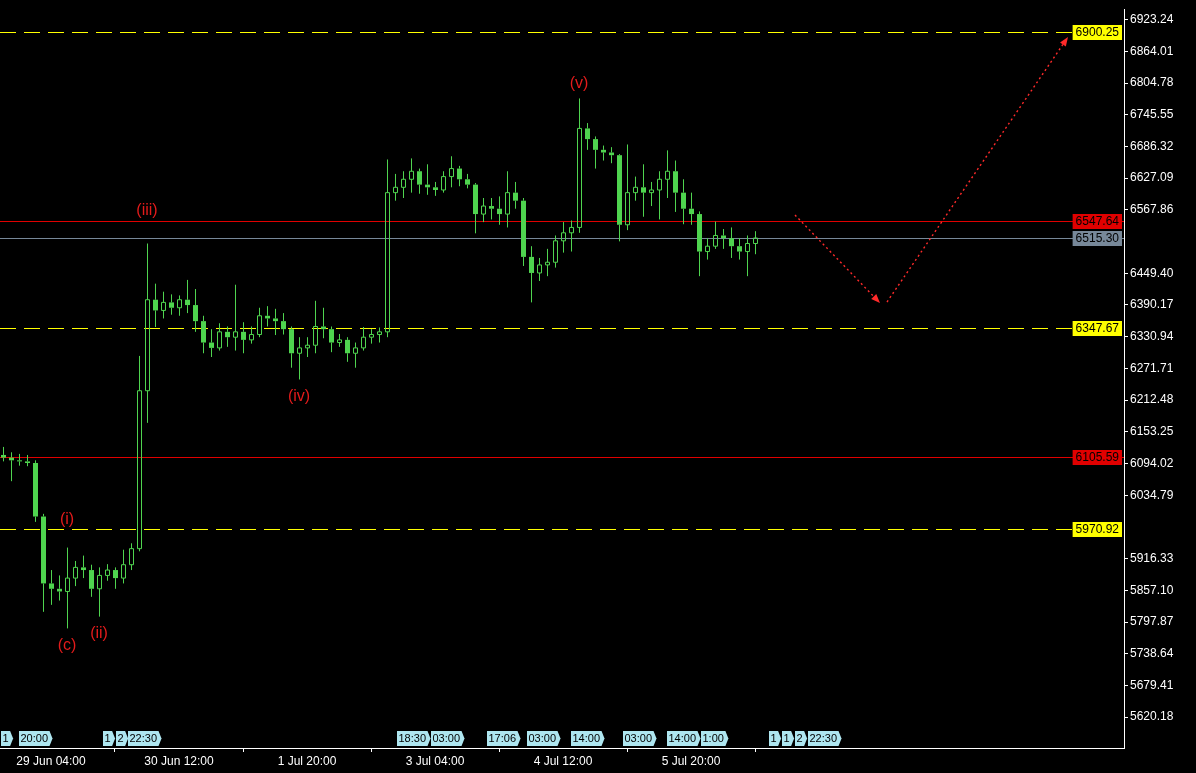 This screenshot has height=773, width=1196. I want to click on annotation: 17:06, so click(502, 738).